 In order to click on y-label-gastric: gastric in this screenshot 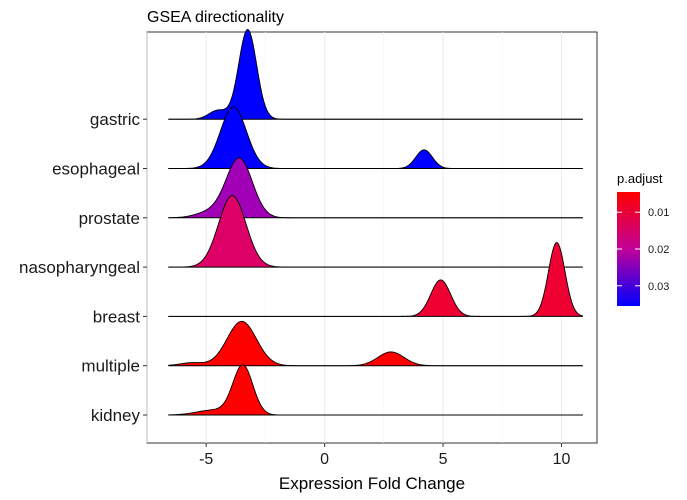, I will do `click(115, 119)`.